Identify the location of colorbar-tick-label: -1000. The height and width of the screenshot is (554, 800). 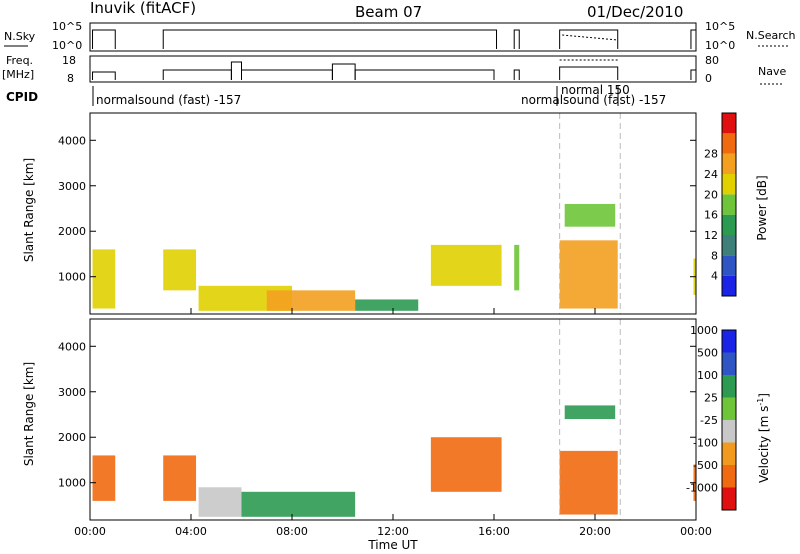
(702, 488).